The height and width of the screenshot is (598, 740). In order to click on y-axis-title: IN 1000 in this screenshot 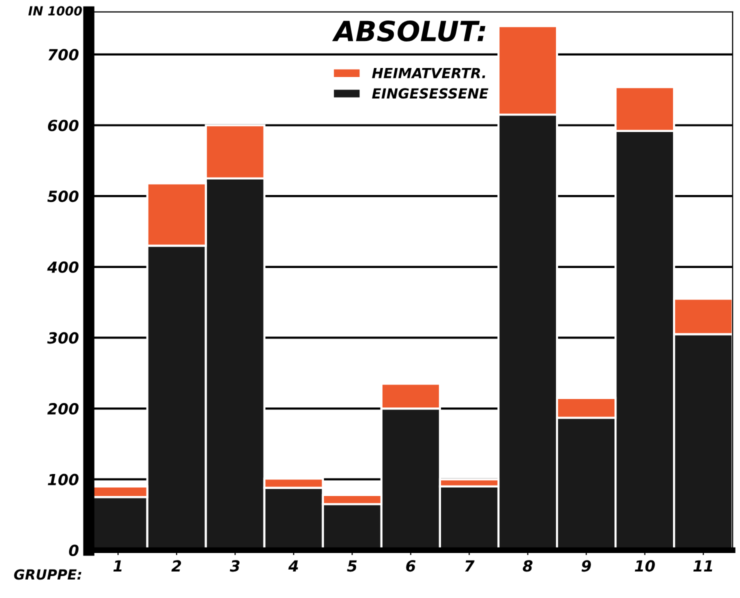, I will do `click(55, 11)`.